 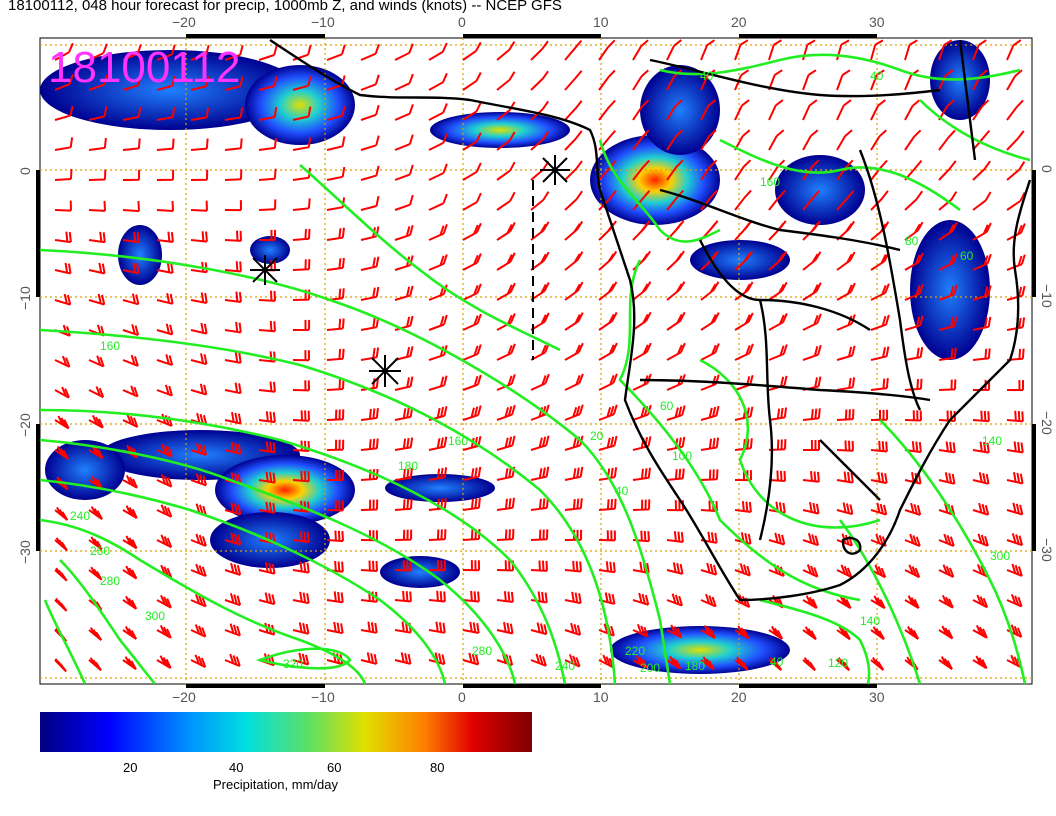 I want to click on lat-tick-label: −10, so click(x=25, y=298).